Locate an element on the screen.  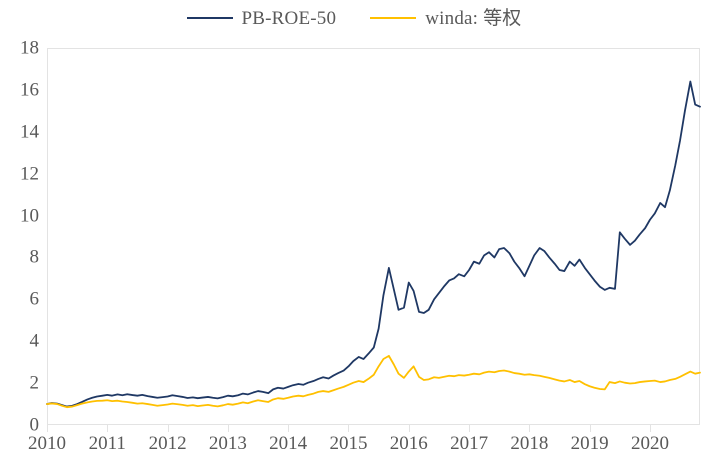
x-tick-label: 2020 is located at coordinates (649, 443).